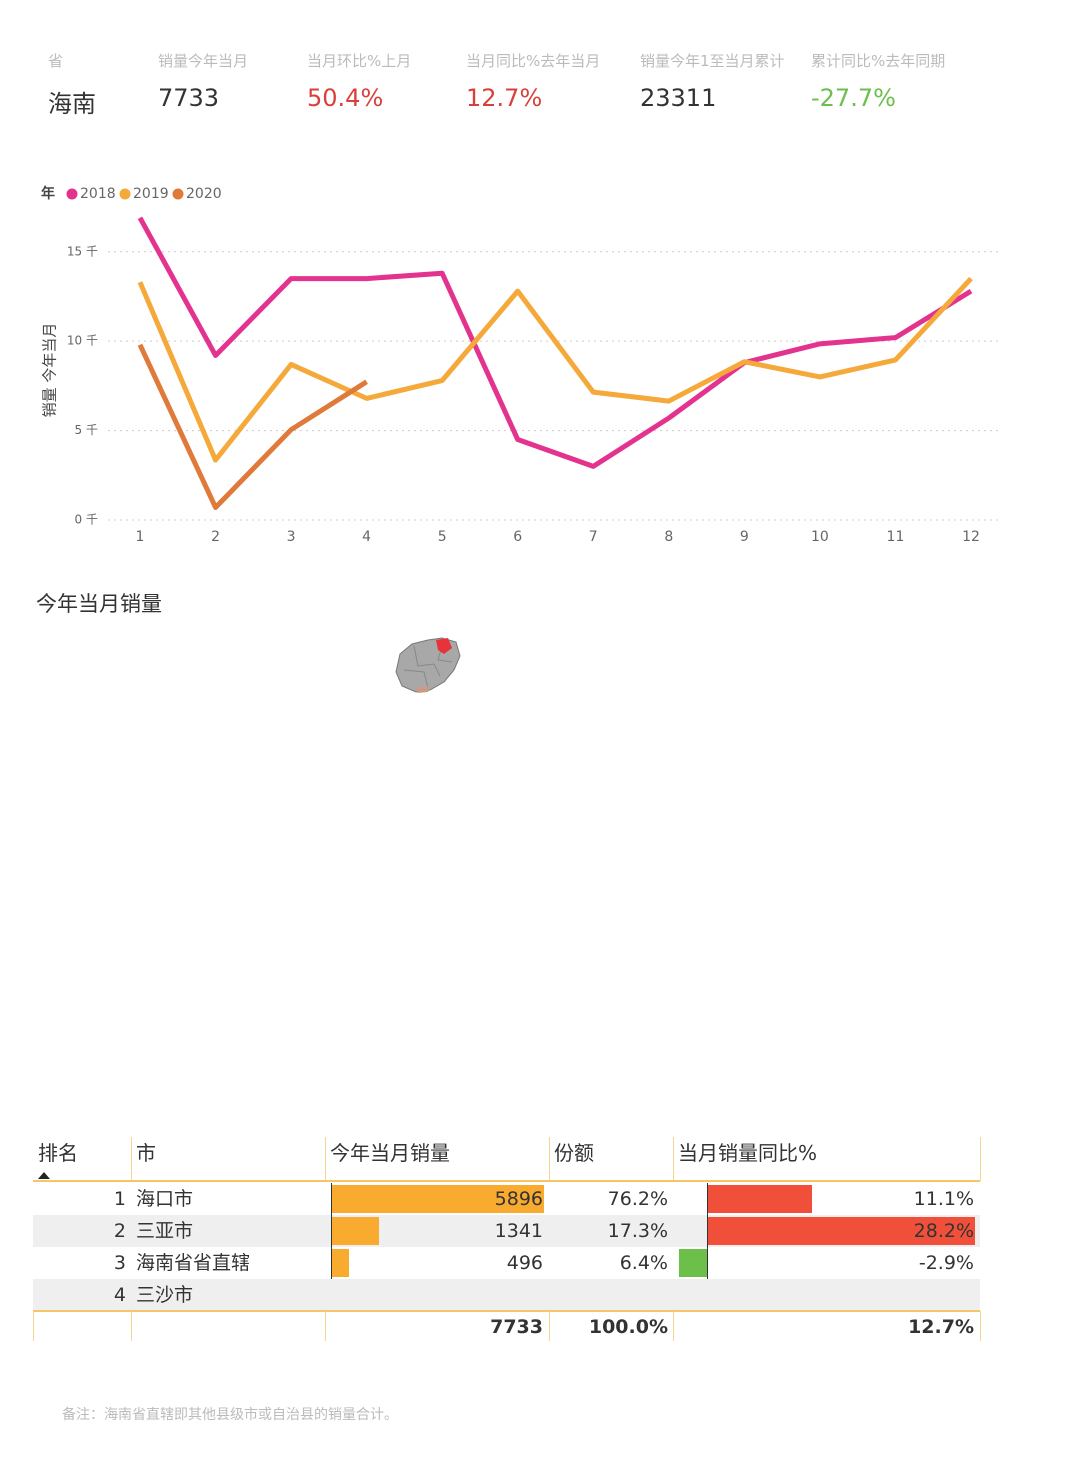  Describe the element at coordinates (896, 537) in the screenshot. I see `x-tick-label: 11` at that location.